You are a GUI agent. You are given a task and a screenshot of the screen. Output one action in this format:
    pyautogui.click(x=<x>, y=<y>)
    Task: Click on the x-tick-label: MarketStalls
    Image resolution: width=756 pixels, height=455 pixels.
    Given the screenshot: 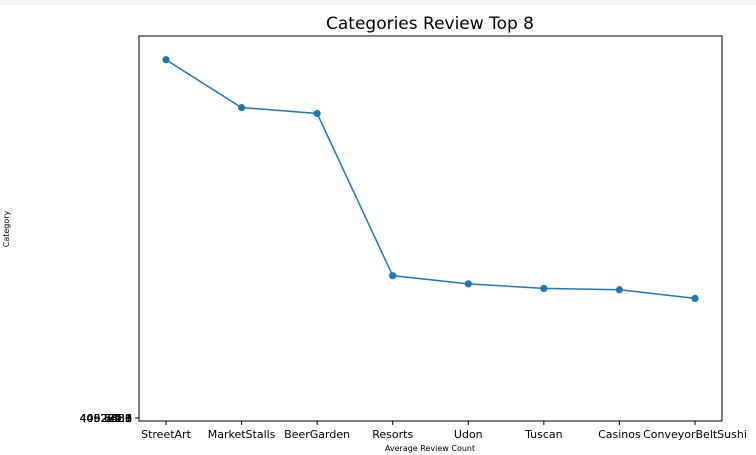 What is the action you would take?
    pyautogui.click(x=242, y=434)
    